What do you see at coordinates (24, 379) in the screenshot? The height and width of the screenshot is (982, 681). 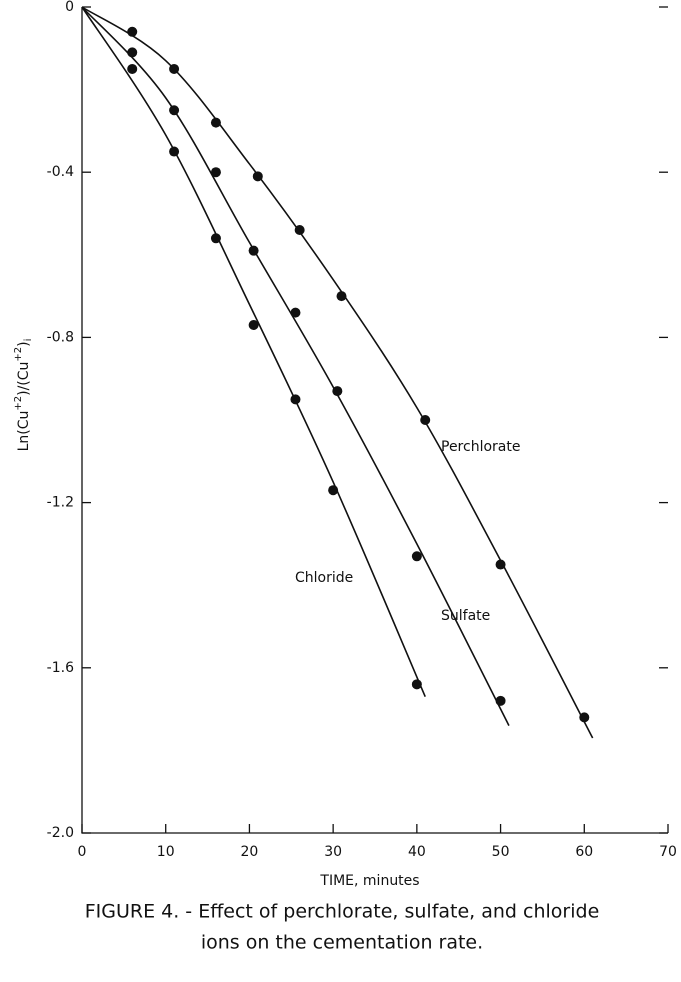 I see `y-axis-label-part: )/(Cu` at bounding box center [24, 379].